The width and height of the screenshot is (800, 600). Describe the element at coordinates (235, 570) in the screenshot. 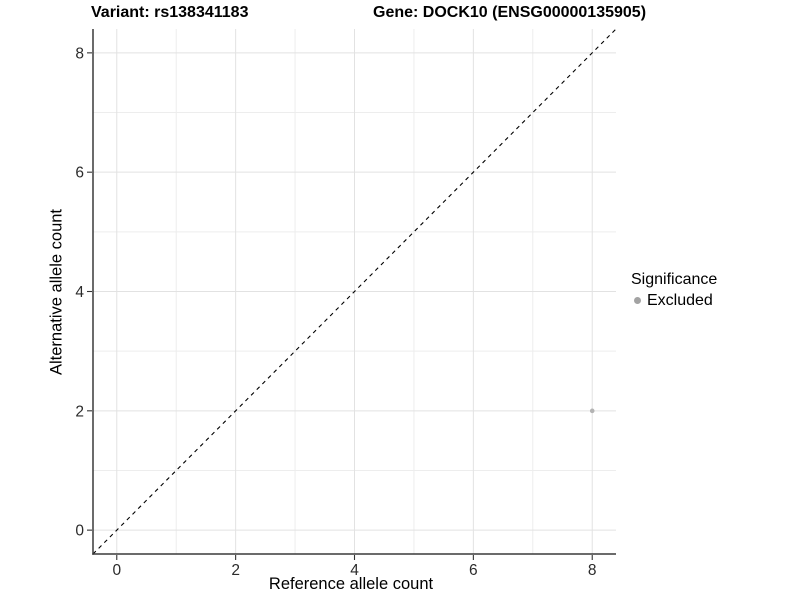

I see `x-tick-label: 2` at that location.